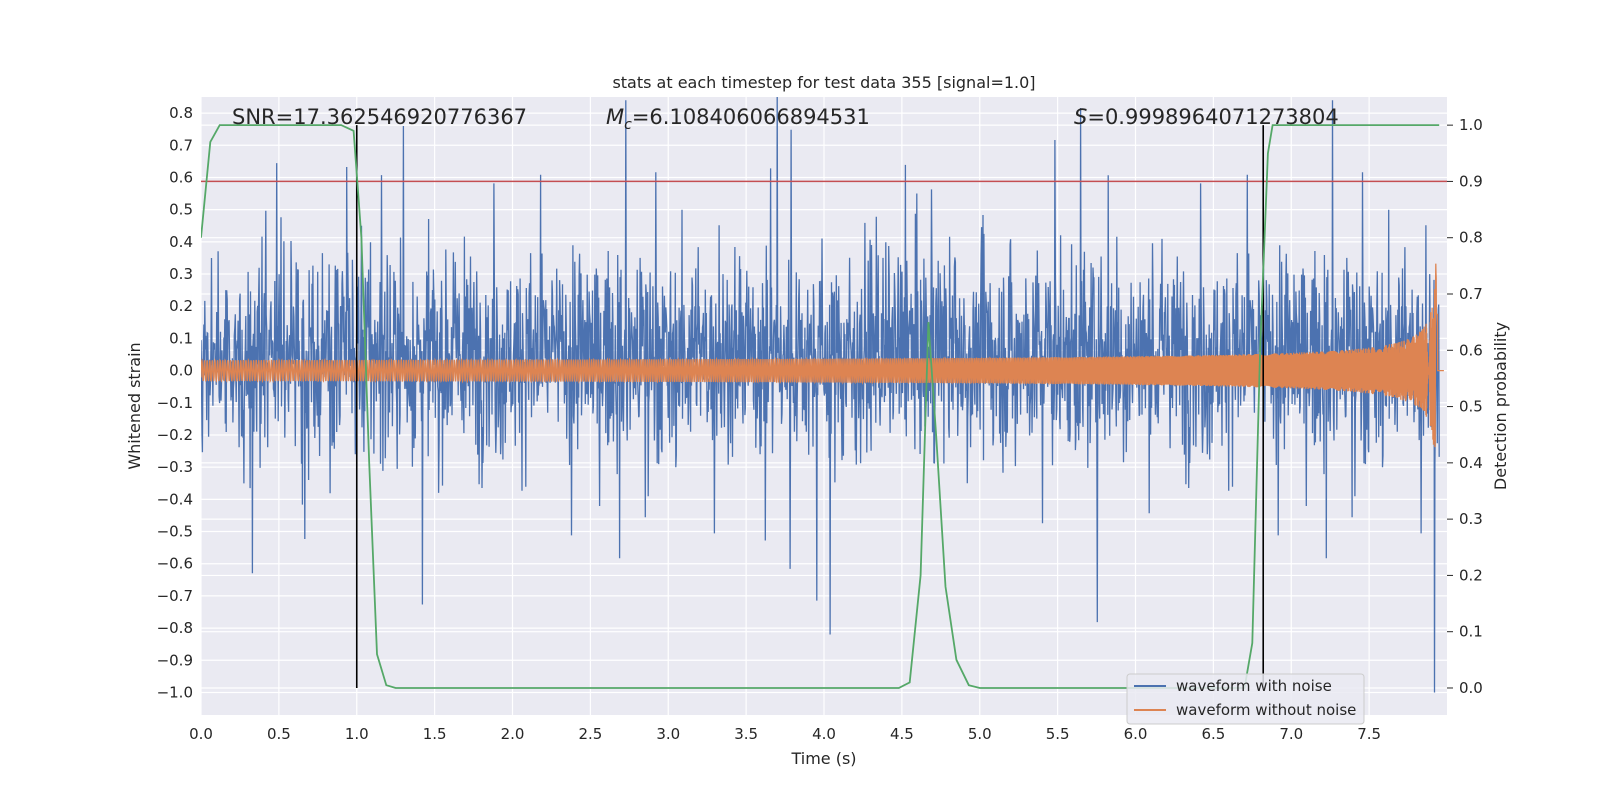  What do you see at coordinates (980, 734) in the screenshot?
I see `x-tick-label: 5.0` at bounding box center [980, 734].